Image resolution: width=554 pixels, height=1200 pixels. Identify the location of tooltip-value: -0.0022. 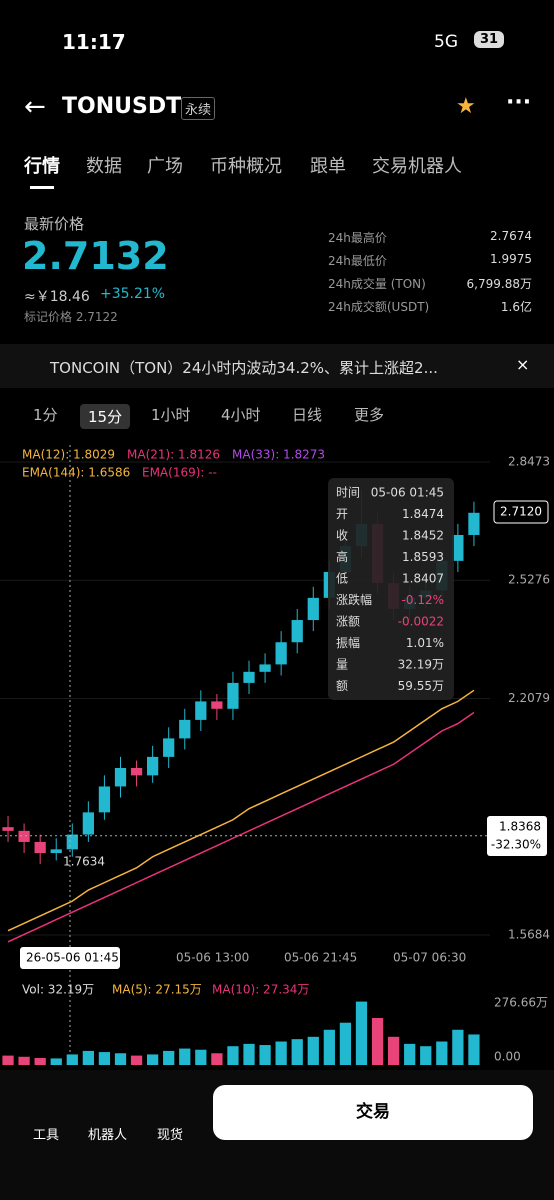
(421, 622).